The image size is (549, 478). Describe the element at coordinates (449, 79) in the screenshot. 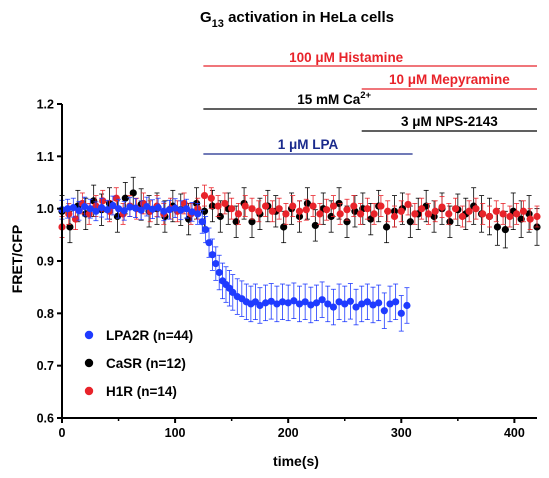

I see `treatment-label: 10 μM Mepyramine` at that location.